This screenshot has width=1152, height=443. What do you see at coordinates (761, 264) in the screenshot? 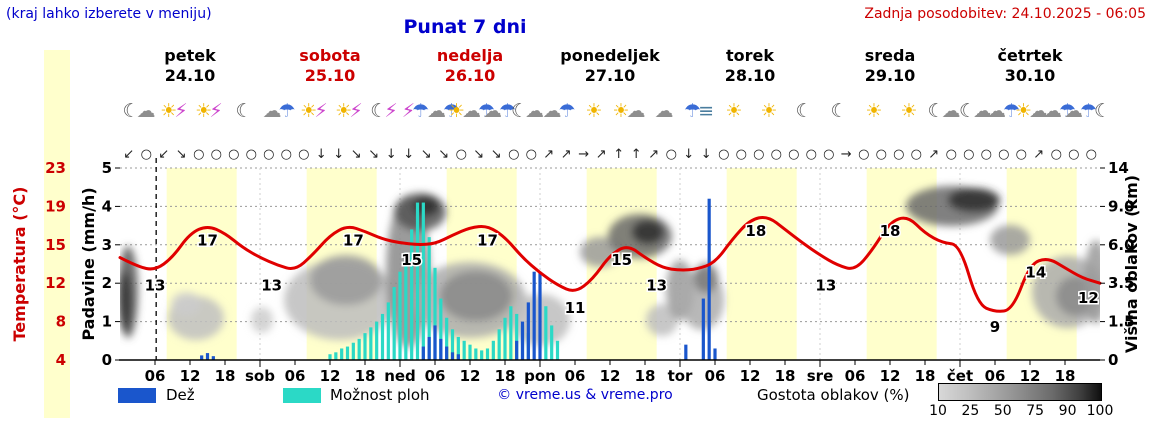
I see `daytime-band` at bounding box center [761, 264].